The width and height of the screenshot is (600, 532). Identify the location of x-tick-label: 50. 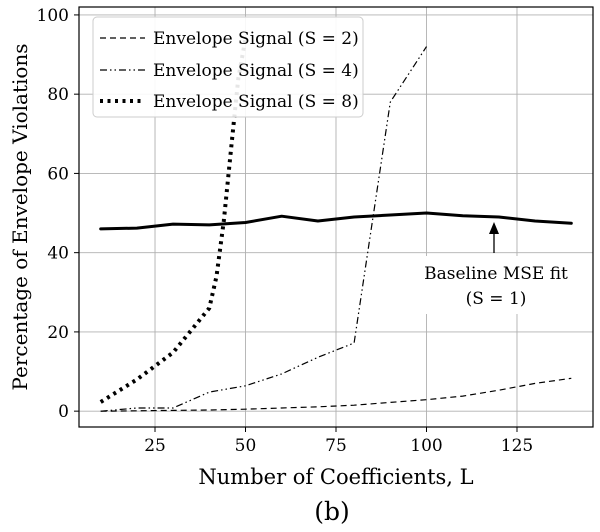
(246, 446).